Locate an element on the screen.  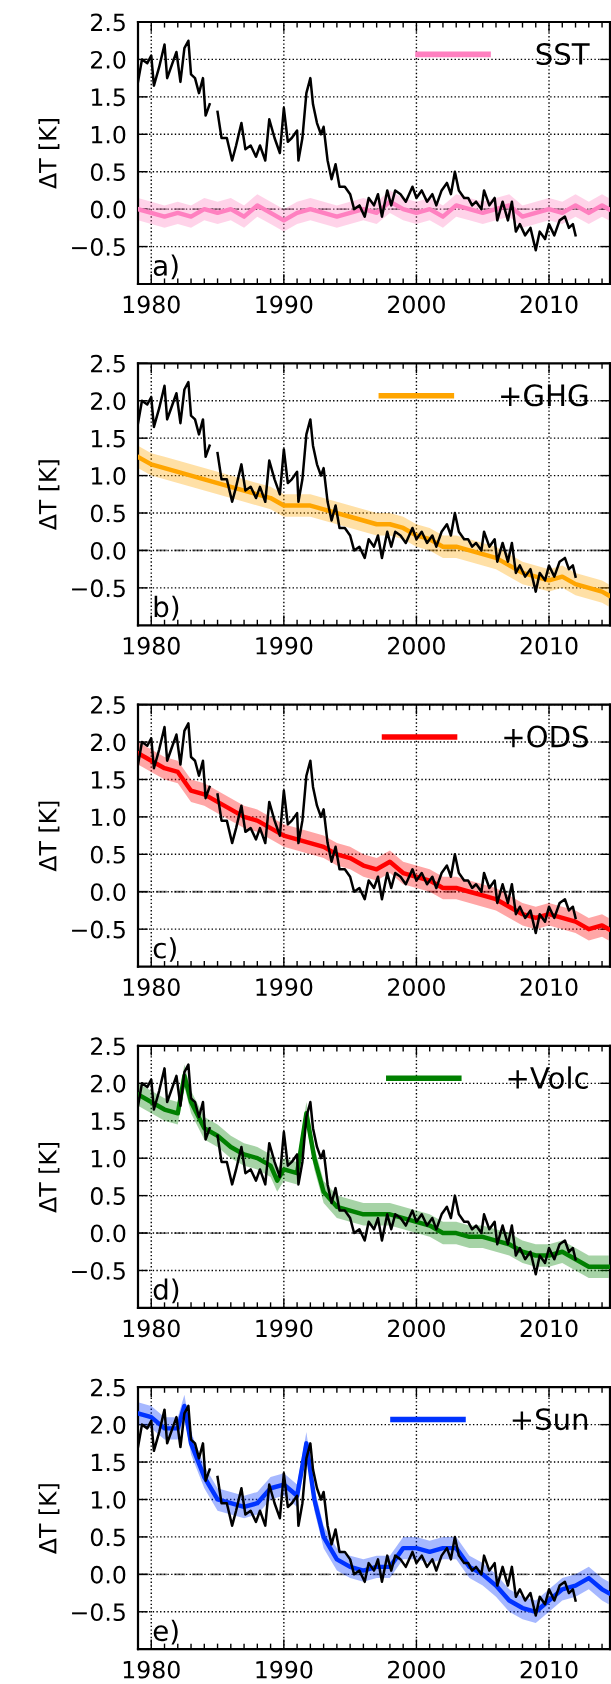
line-series is located at coordinates (374, 211).